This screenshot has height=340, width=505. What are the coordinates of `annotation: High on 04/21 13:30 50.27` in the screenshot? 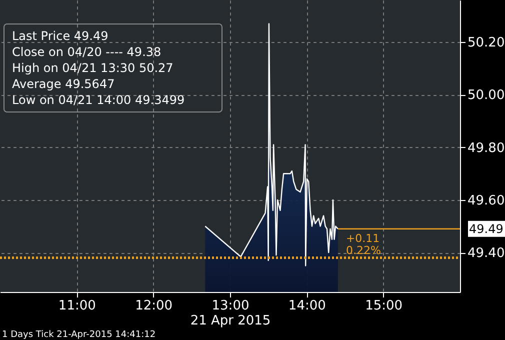 It's located at (93, 68).